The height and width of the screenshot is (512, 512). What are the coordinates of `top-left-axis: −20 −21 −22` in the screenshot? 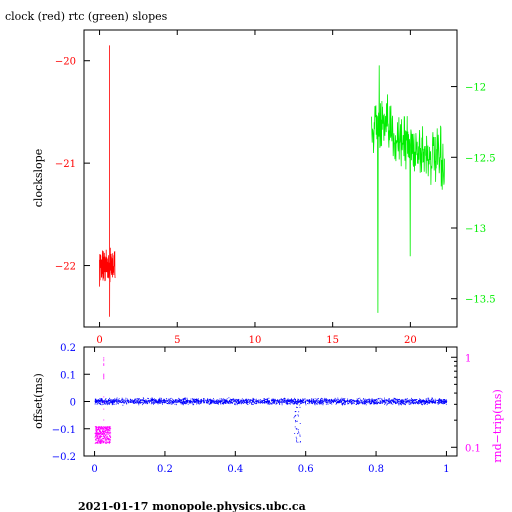 It's located at (72, 165).